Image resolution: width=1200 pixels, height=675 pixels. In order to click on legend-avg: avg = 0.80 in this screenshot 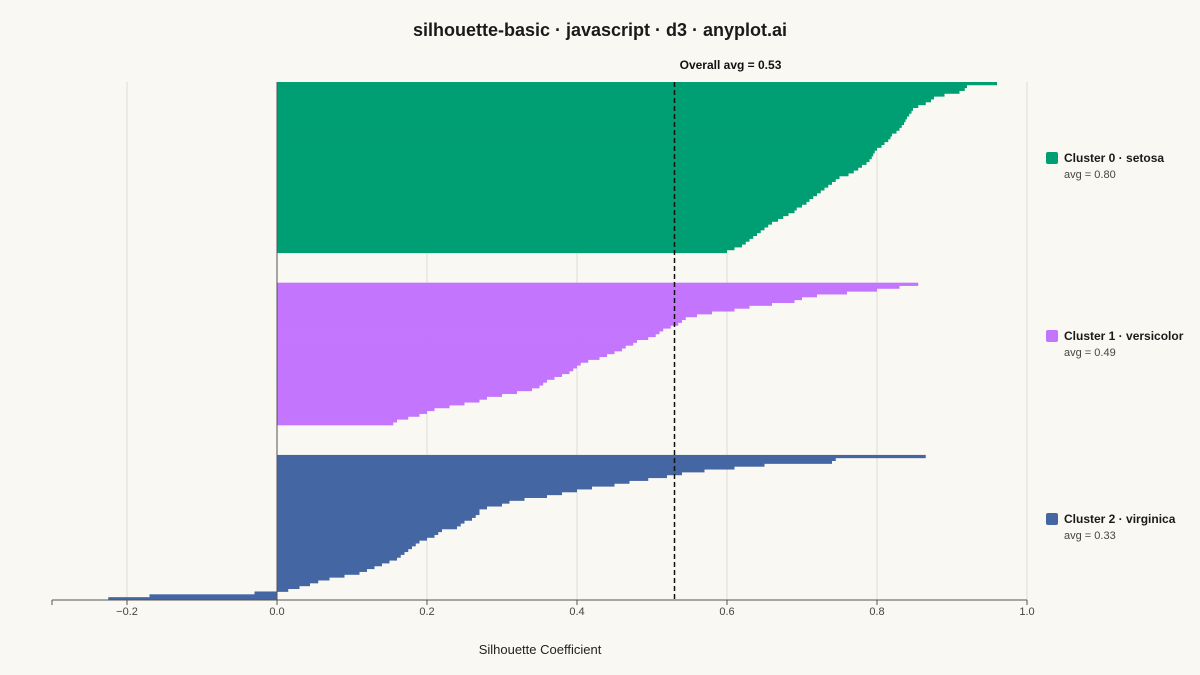, I will do `click(1090, 175)`.